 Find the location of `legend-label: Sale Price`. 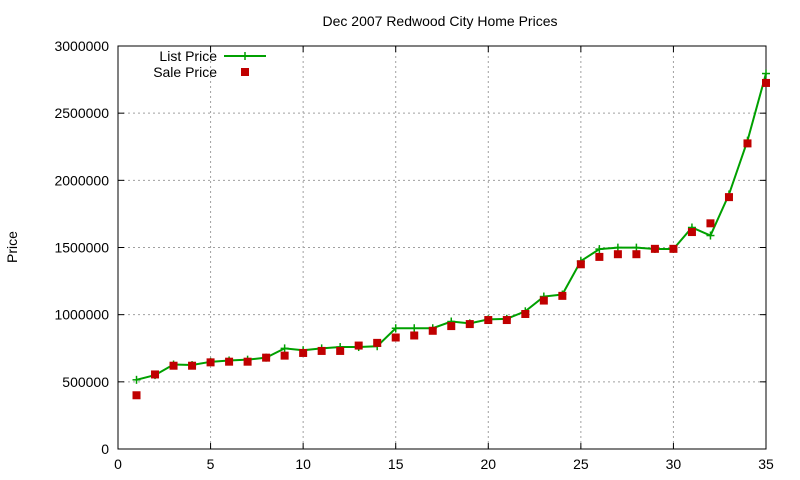

legend-label: Sale Price is located at coordinates (185, 72).